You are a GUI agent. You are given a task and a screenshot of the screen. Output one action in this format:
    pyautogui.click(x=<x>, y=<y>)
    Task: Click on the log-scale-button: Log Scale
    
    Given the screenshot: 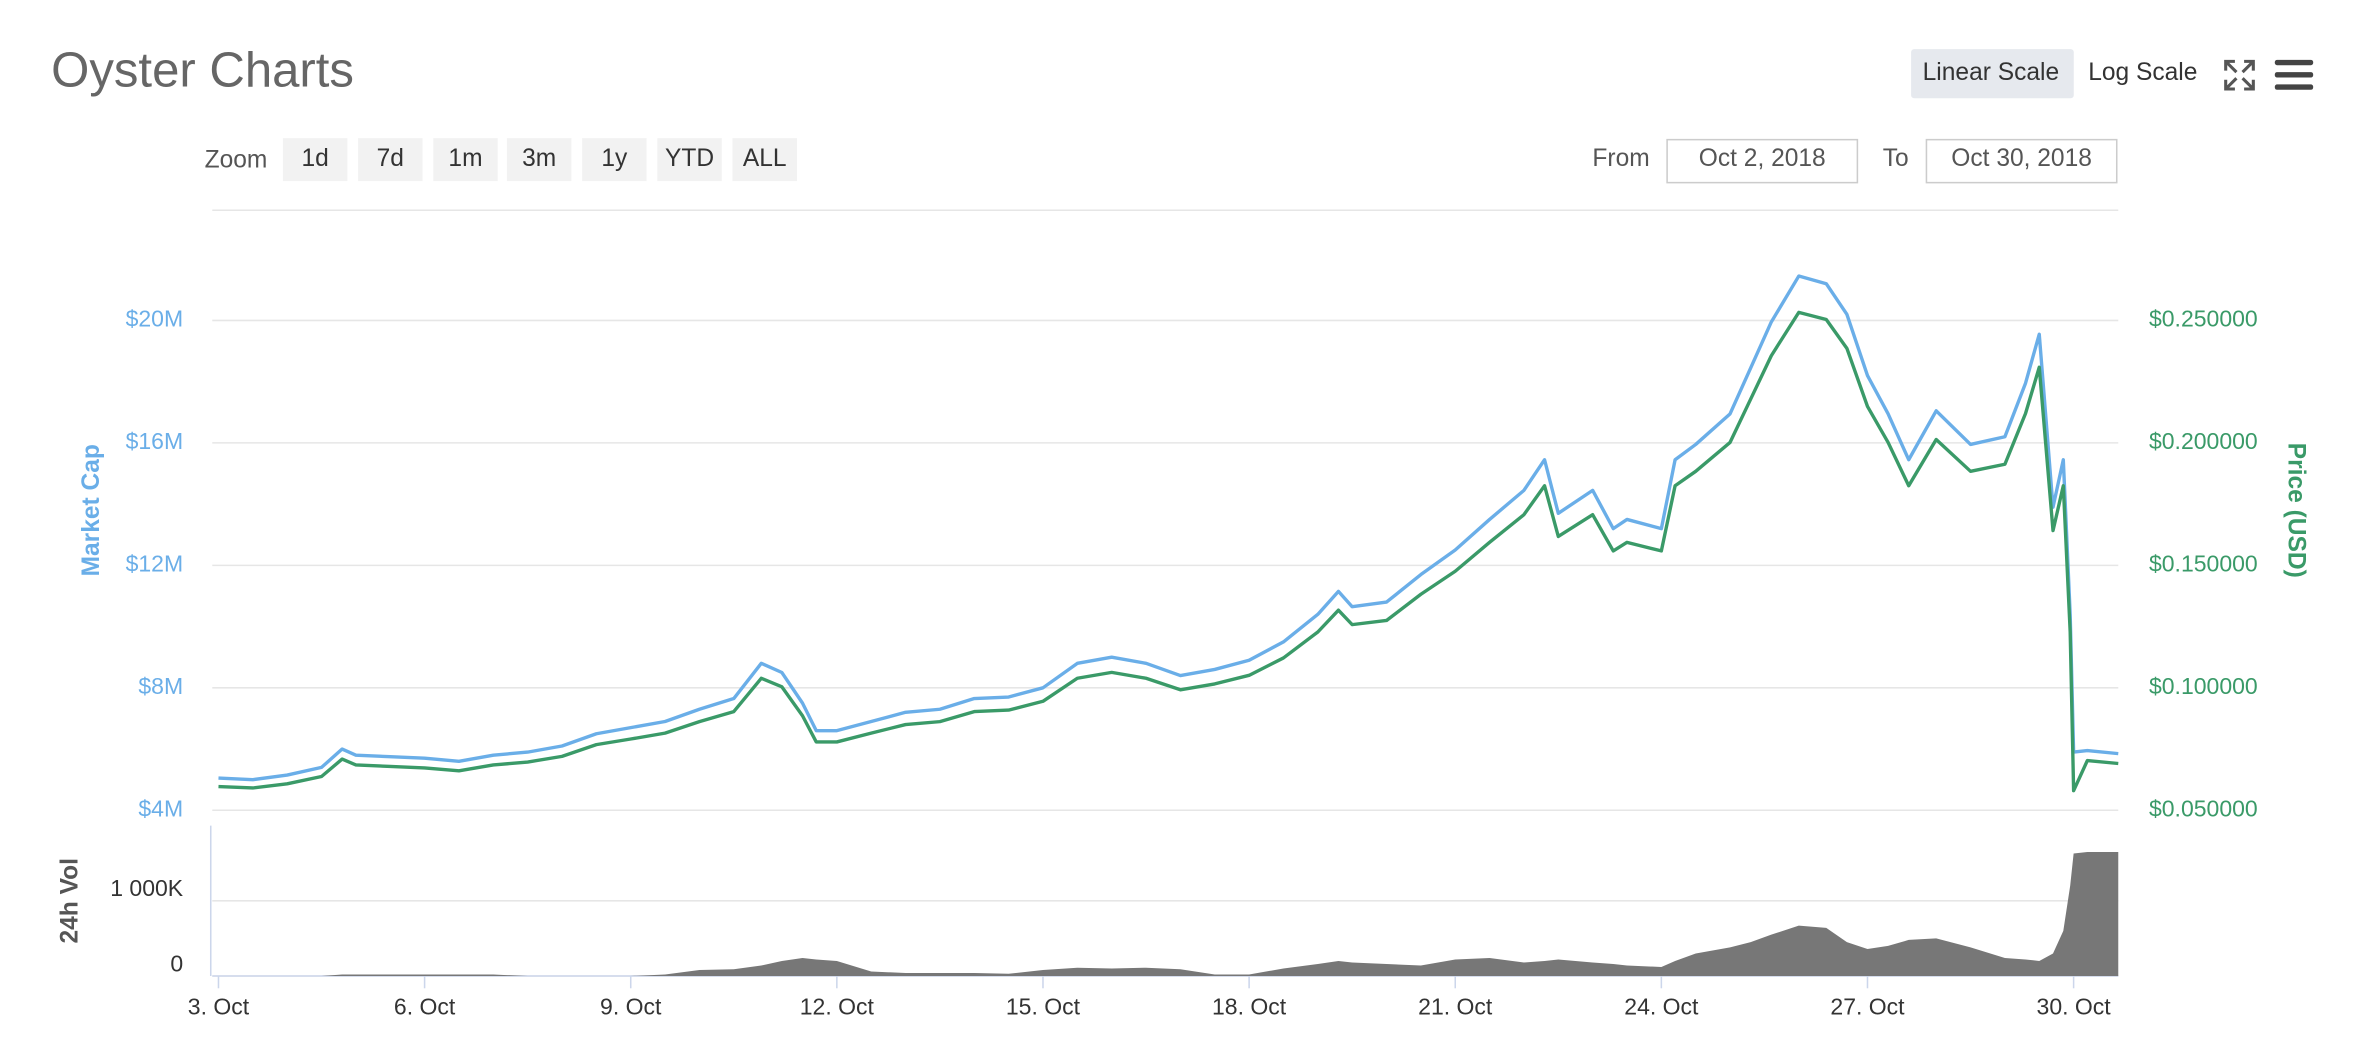 What is the action you would take?
    pyautogui.click(x=2142, y=72)
    